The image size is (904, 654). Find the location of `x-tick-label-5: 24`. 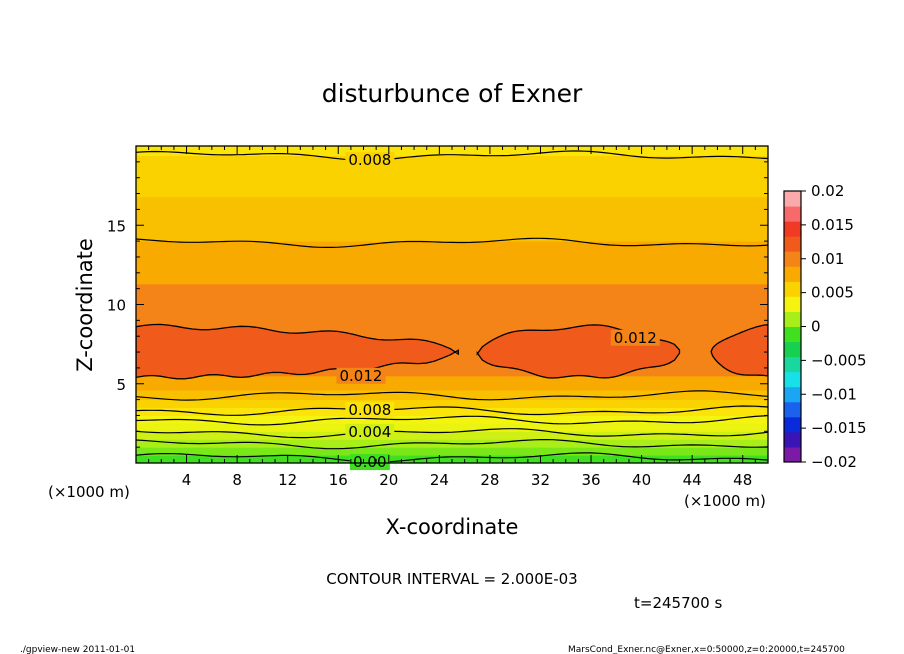

x-tick-label-5: 24 is located at coordinates (439, 480).